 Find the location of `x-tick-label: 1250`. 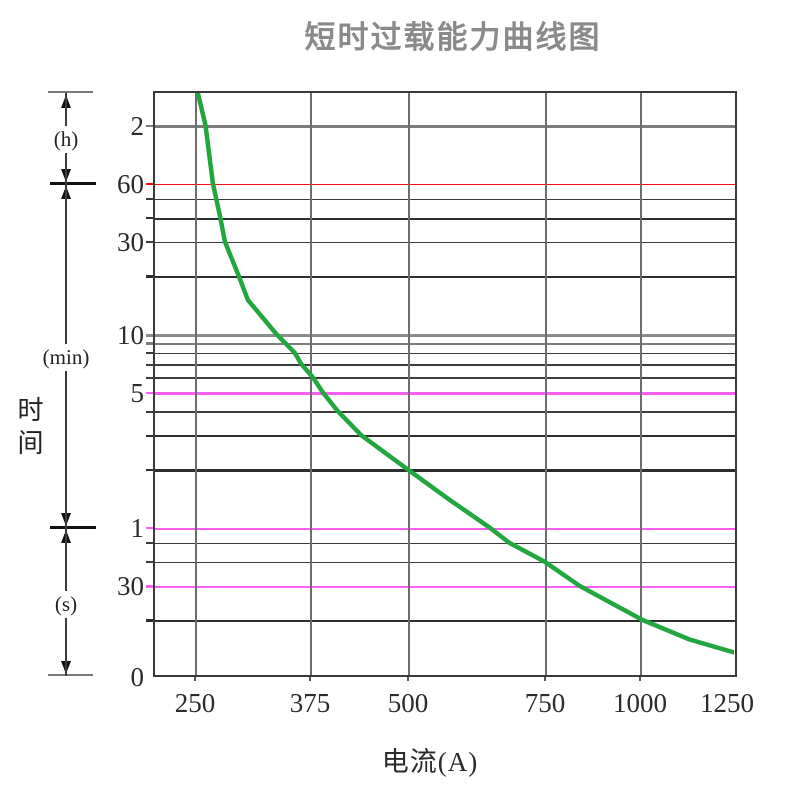

x-tick-label: 1250 is located at coordinates (727, 703).